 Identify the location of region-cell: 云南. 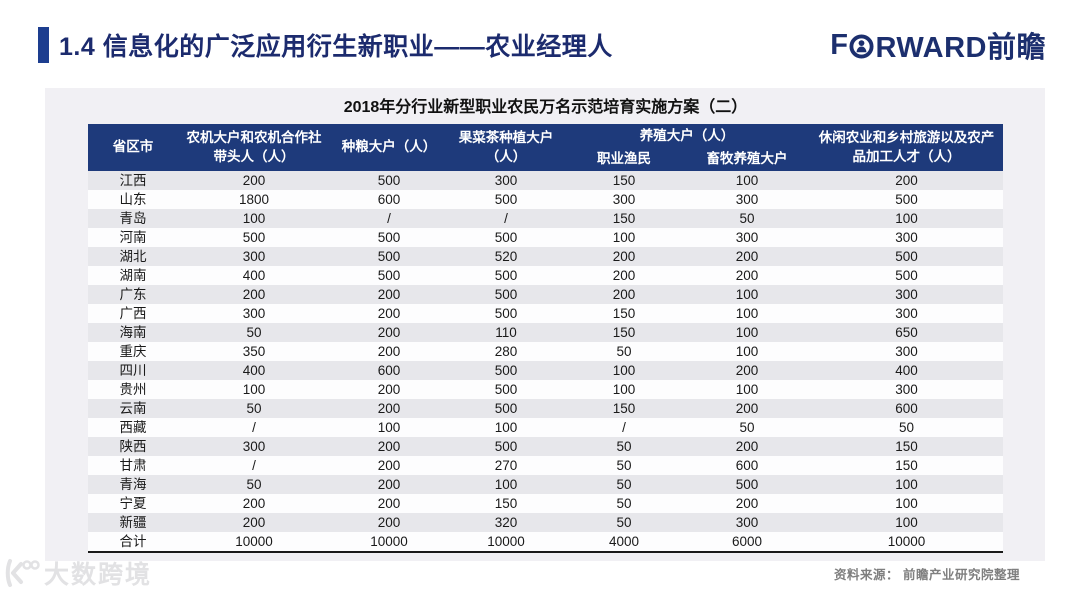
(133, 408).